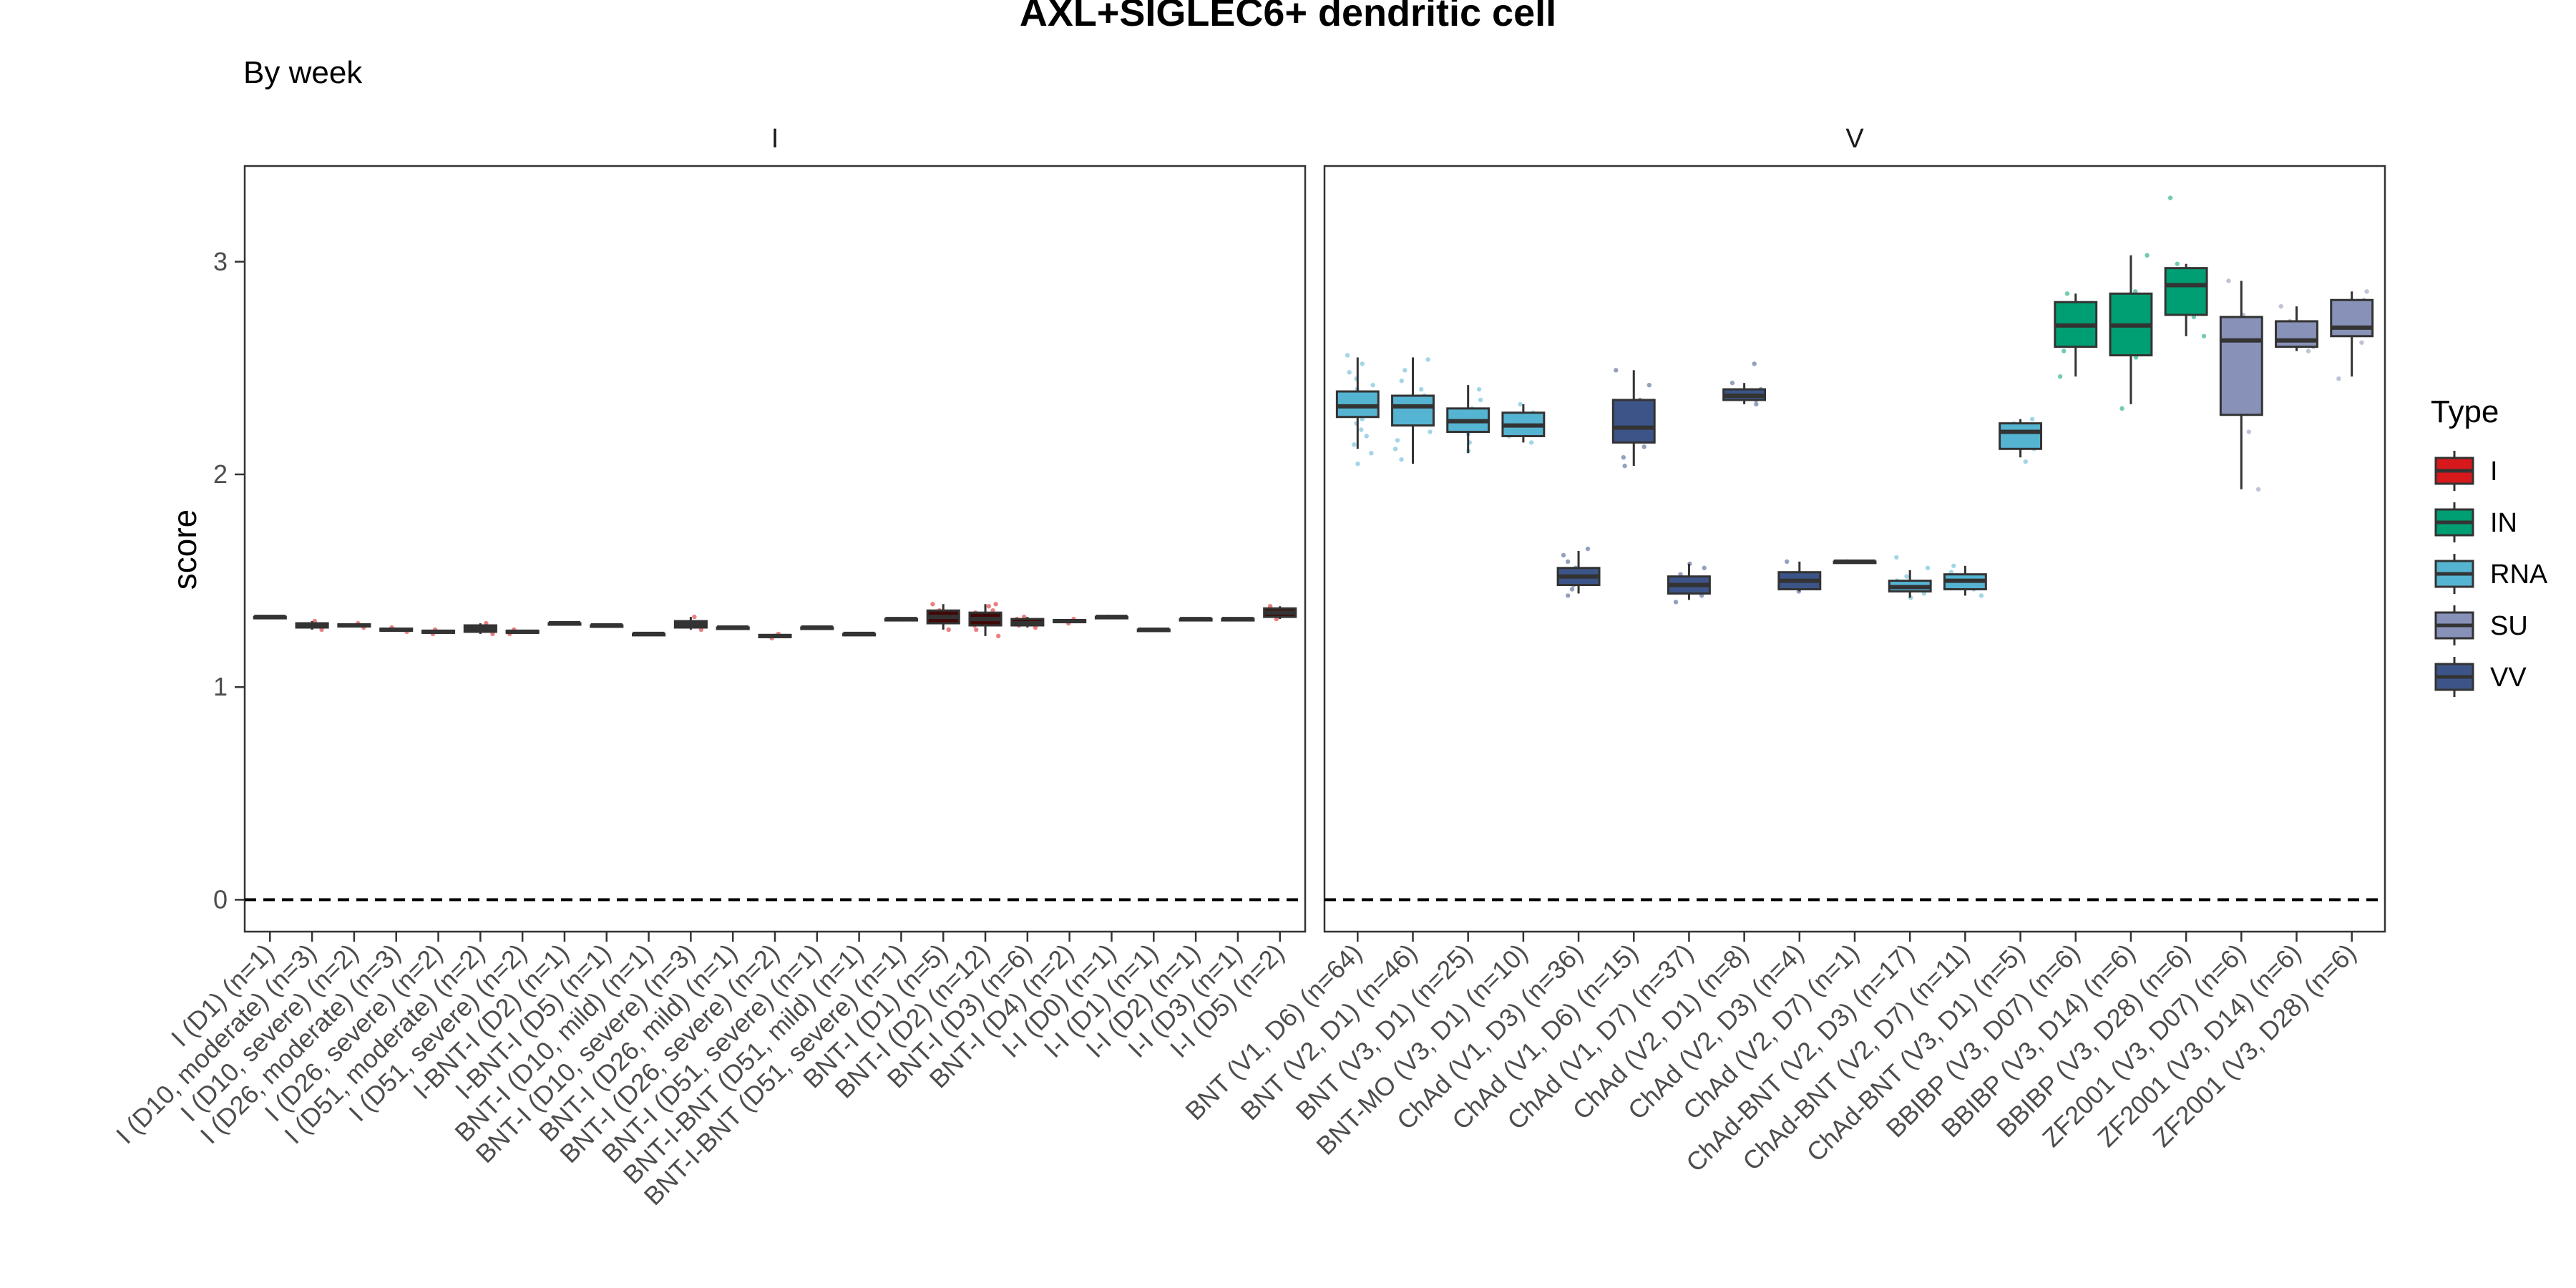 The height and width of the screenshot is (1288, 2576). I want to click on panel-strip-label: I, so click(775, 139).